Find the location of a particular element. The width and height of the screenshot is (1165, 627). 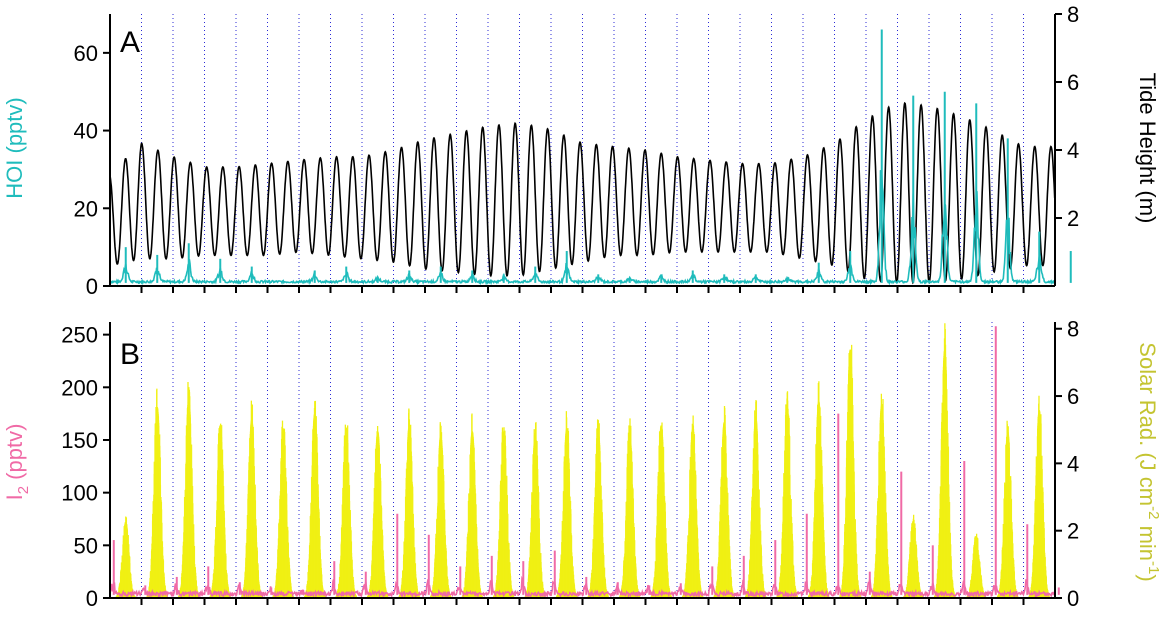

panel-a-left-tick-label: 60 is located at coordinates (86, 53).